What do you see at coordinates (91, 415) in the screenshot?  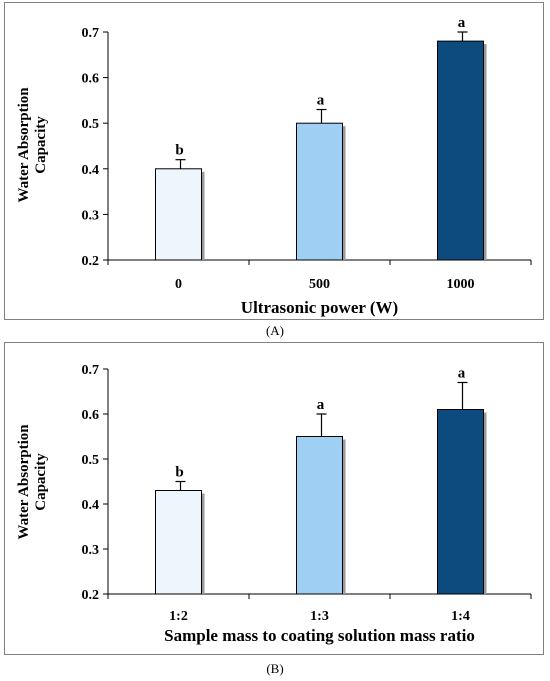 I see `panel-b-y-tick-label: 0.6` at bounding box center [91, 415].